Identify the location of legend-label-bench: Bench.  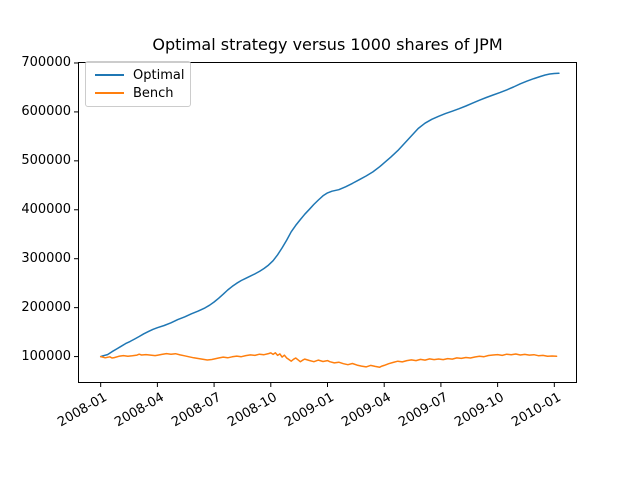
(153, 93).